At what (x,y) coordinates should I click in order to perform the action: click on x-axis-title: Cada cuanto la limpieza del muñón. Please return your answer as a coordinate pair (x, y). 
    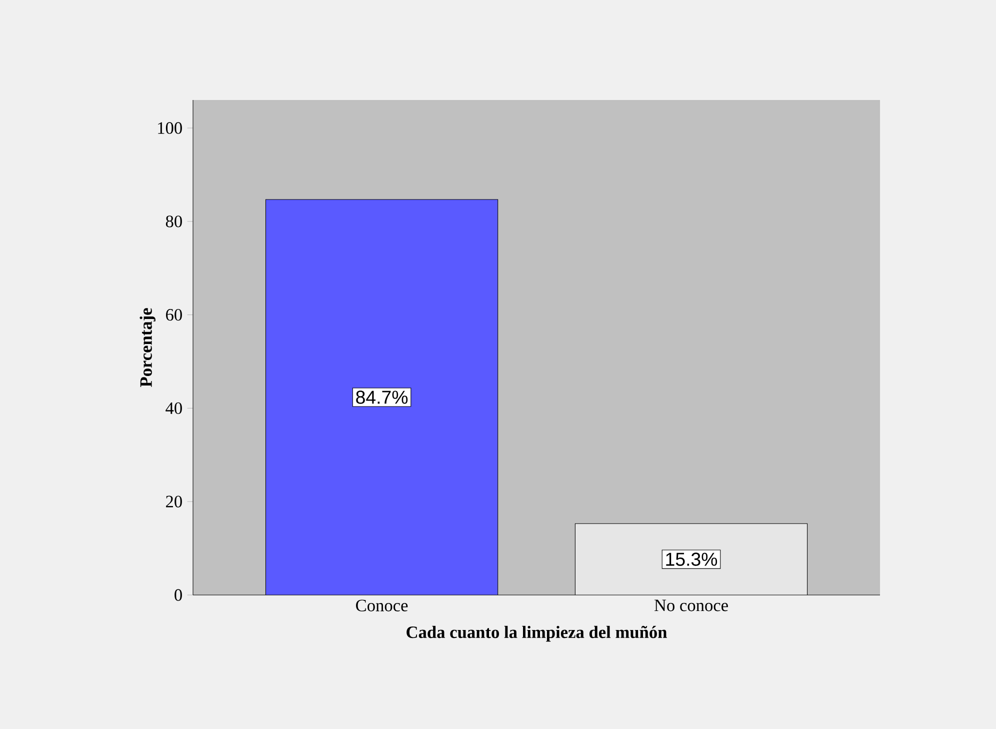
    Looking at the image, I should click on (536, 634).